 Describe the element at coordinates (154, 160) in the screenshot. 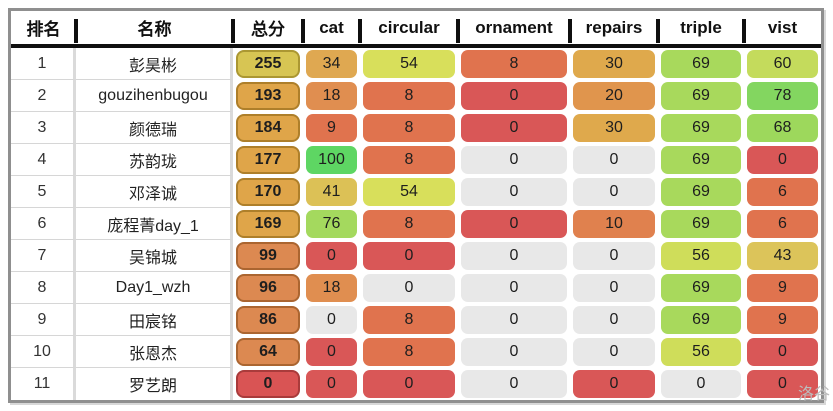

I see `name-cell: 苏韵珑` at that location.